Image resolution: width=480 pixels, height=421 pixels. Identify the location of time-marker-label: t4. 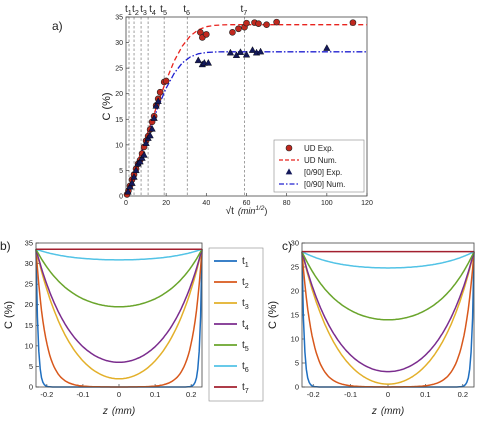
(152, 10).